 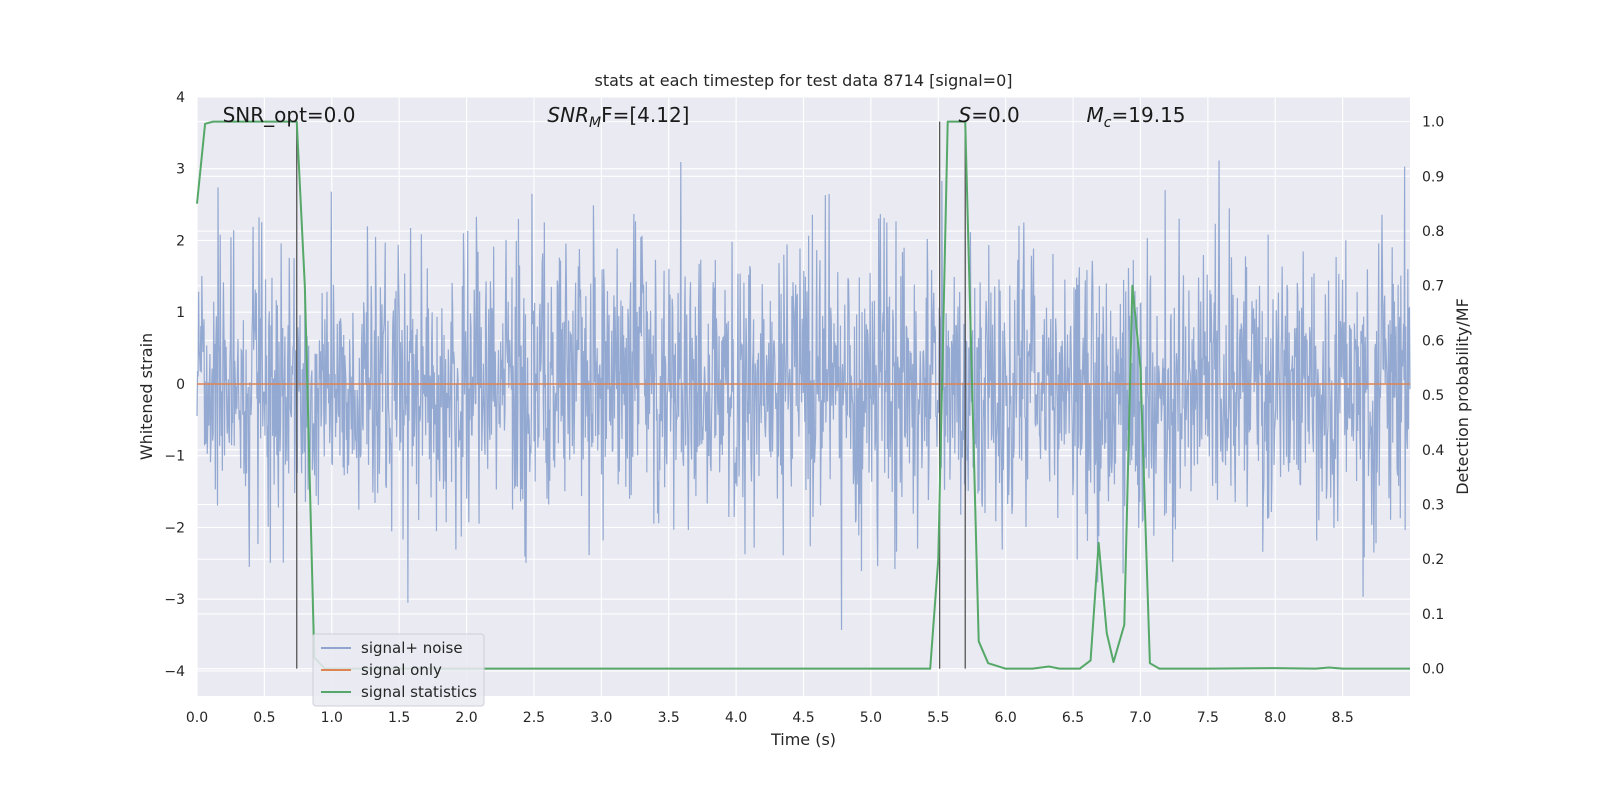 What do you see at coordinates (1433, 560) in the screenshot?
I see `y2-tick-label: 0.2` at bounding box center [1433, 560].